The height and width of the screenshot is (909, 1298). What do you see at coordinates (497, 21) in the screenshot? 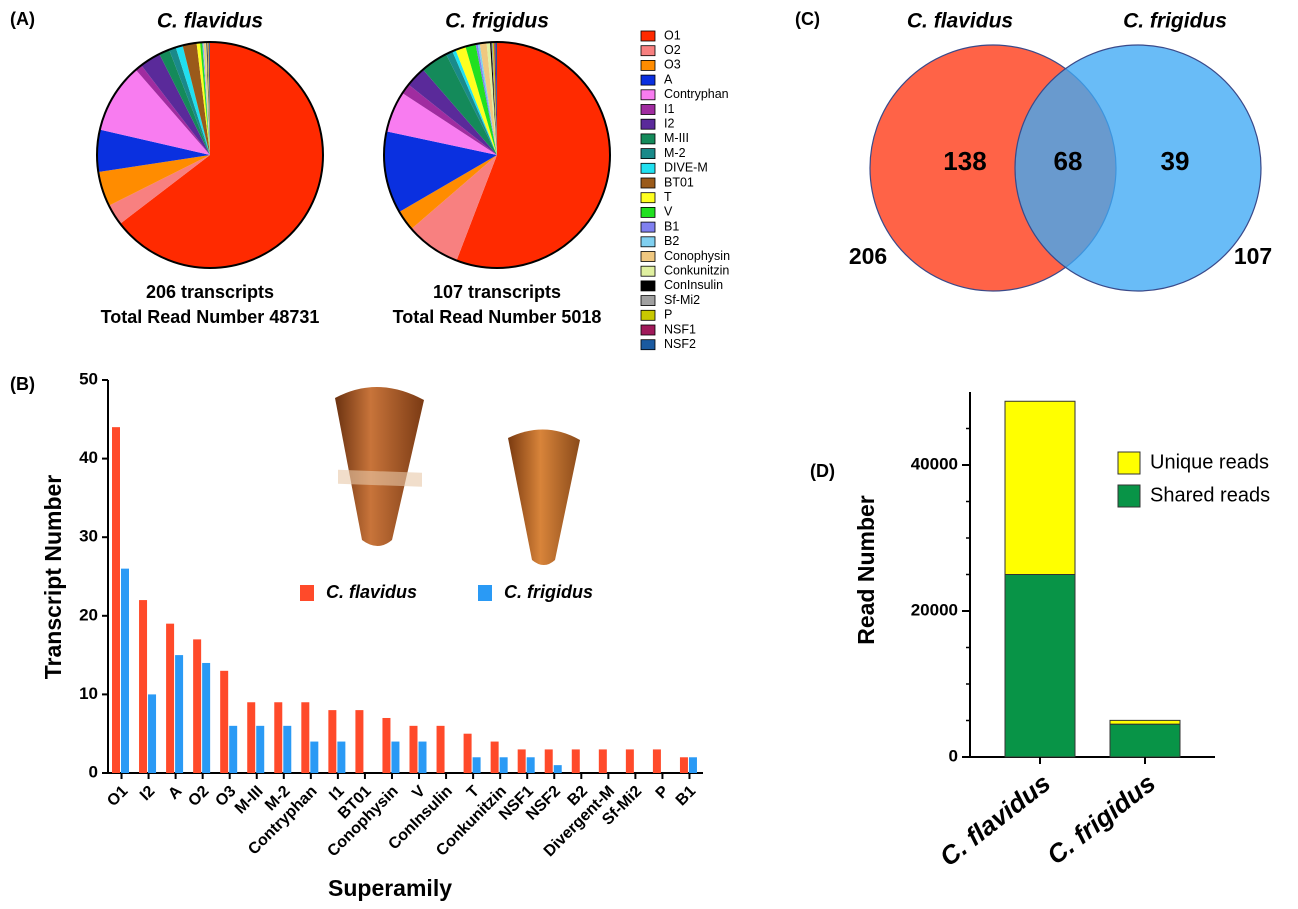
I see `pie-title: C. frigidus` at bounding box center [497, 21].